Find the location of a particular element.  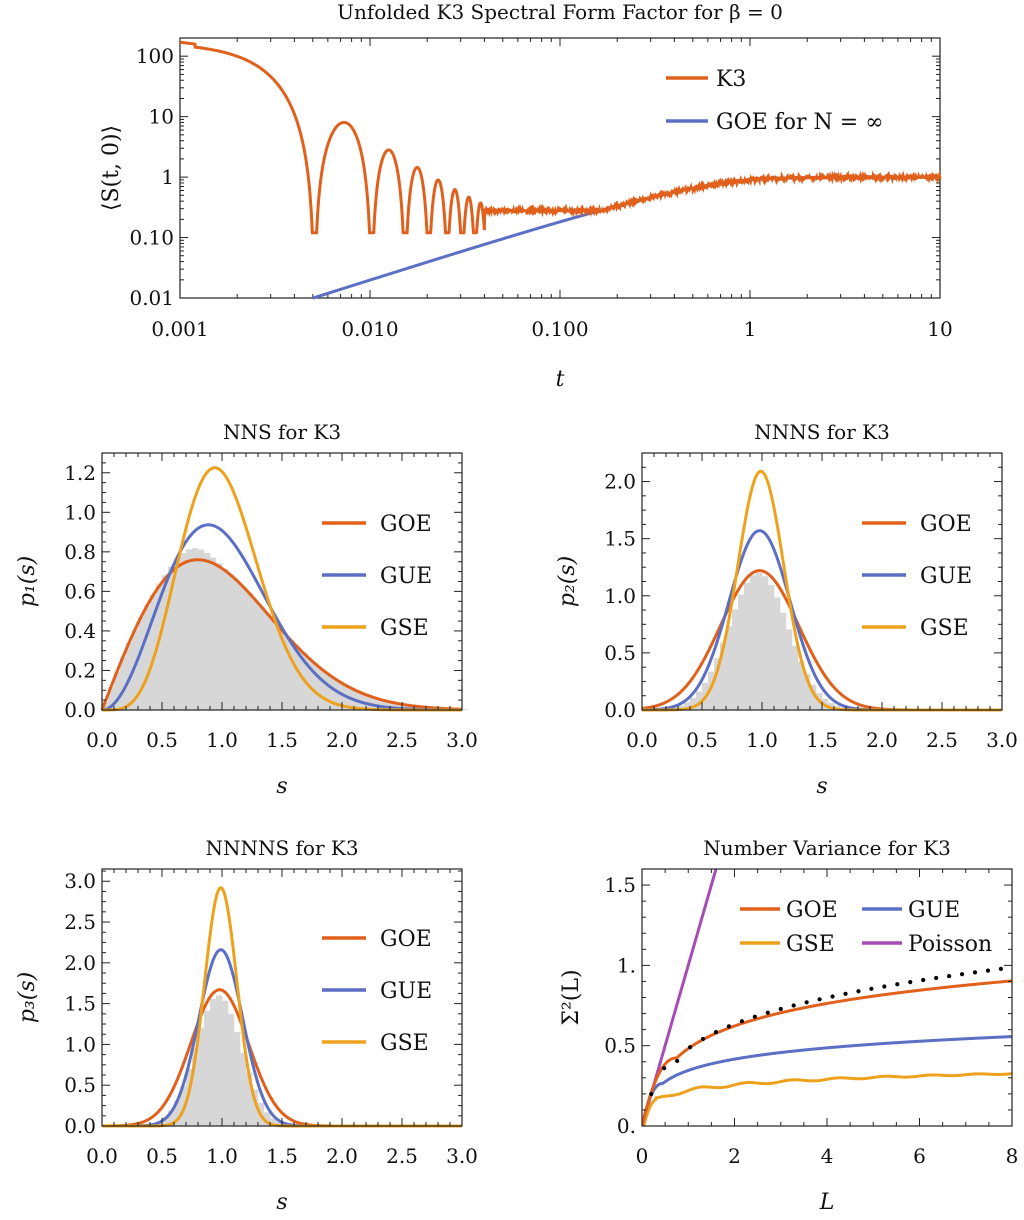

nns-xtick-label: 3.0 is located at coordinates (462, 740).